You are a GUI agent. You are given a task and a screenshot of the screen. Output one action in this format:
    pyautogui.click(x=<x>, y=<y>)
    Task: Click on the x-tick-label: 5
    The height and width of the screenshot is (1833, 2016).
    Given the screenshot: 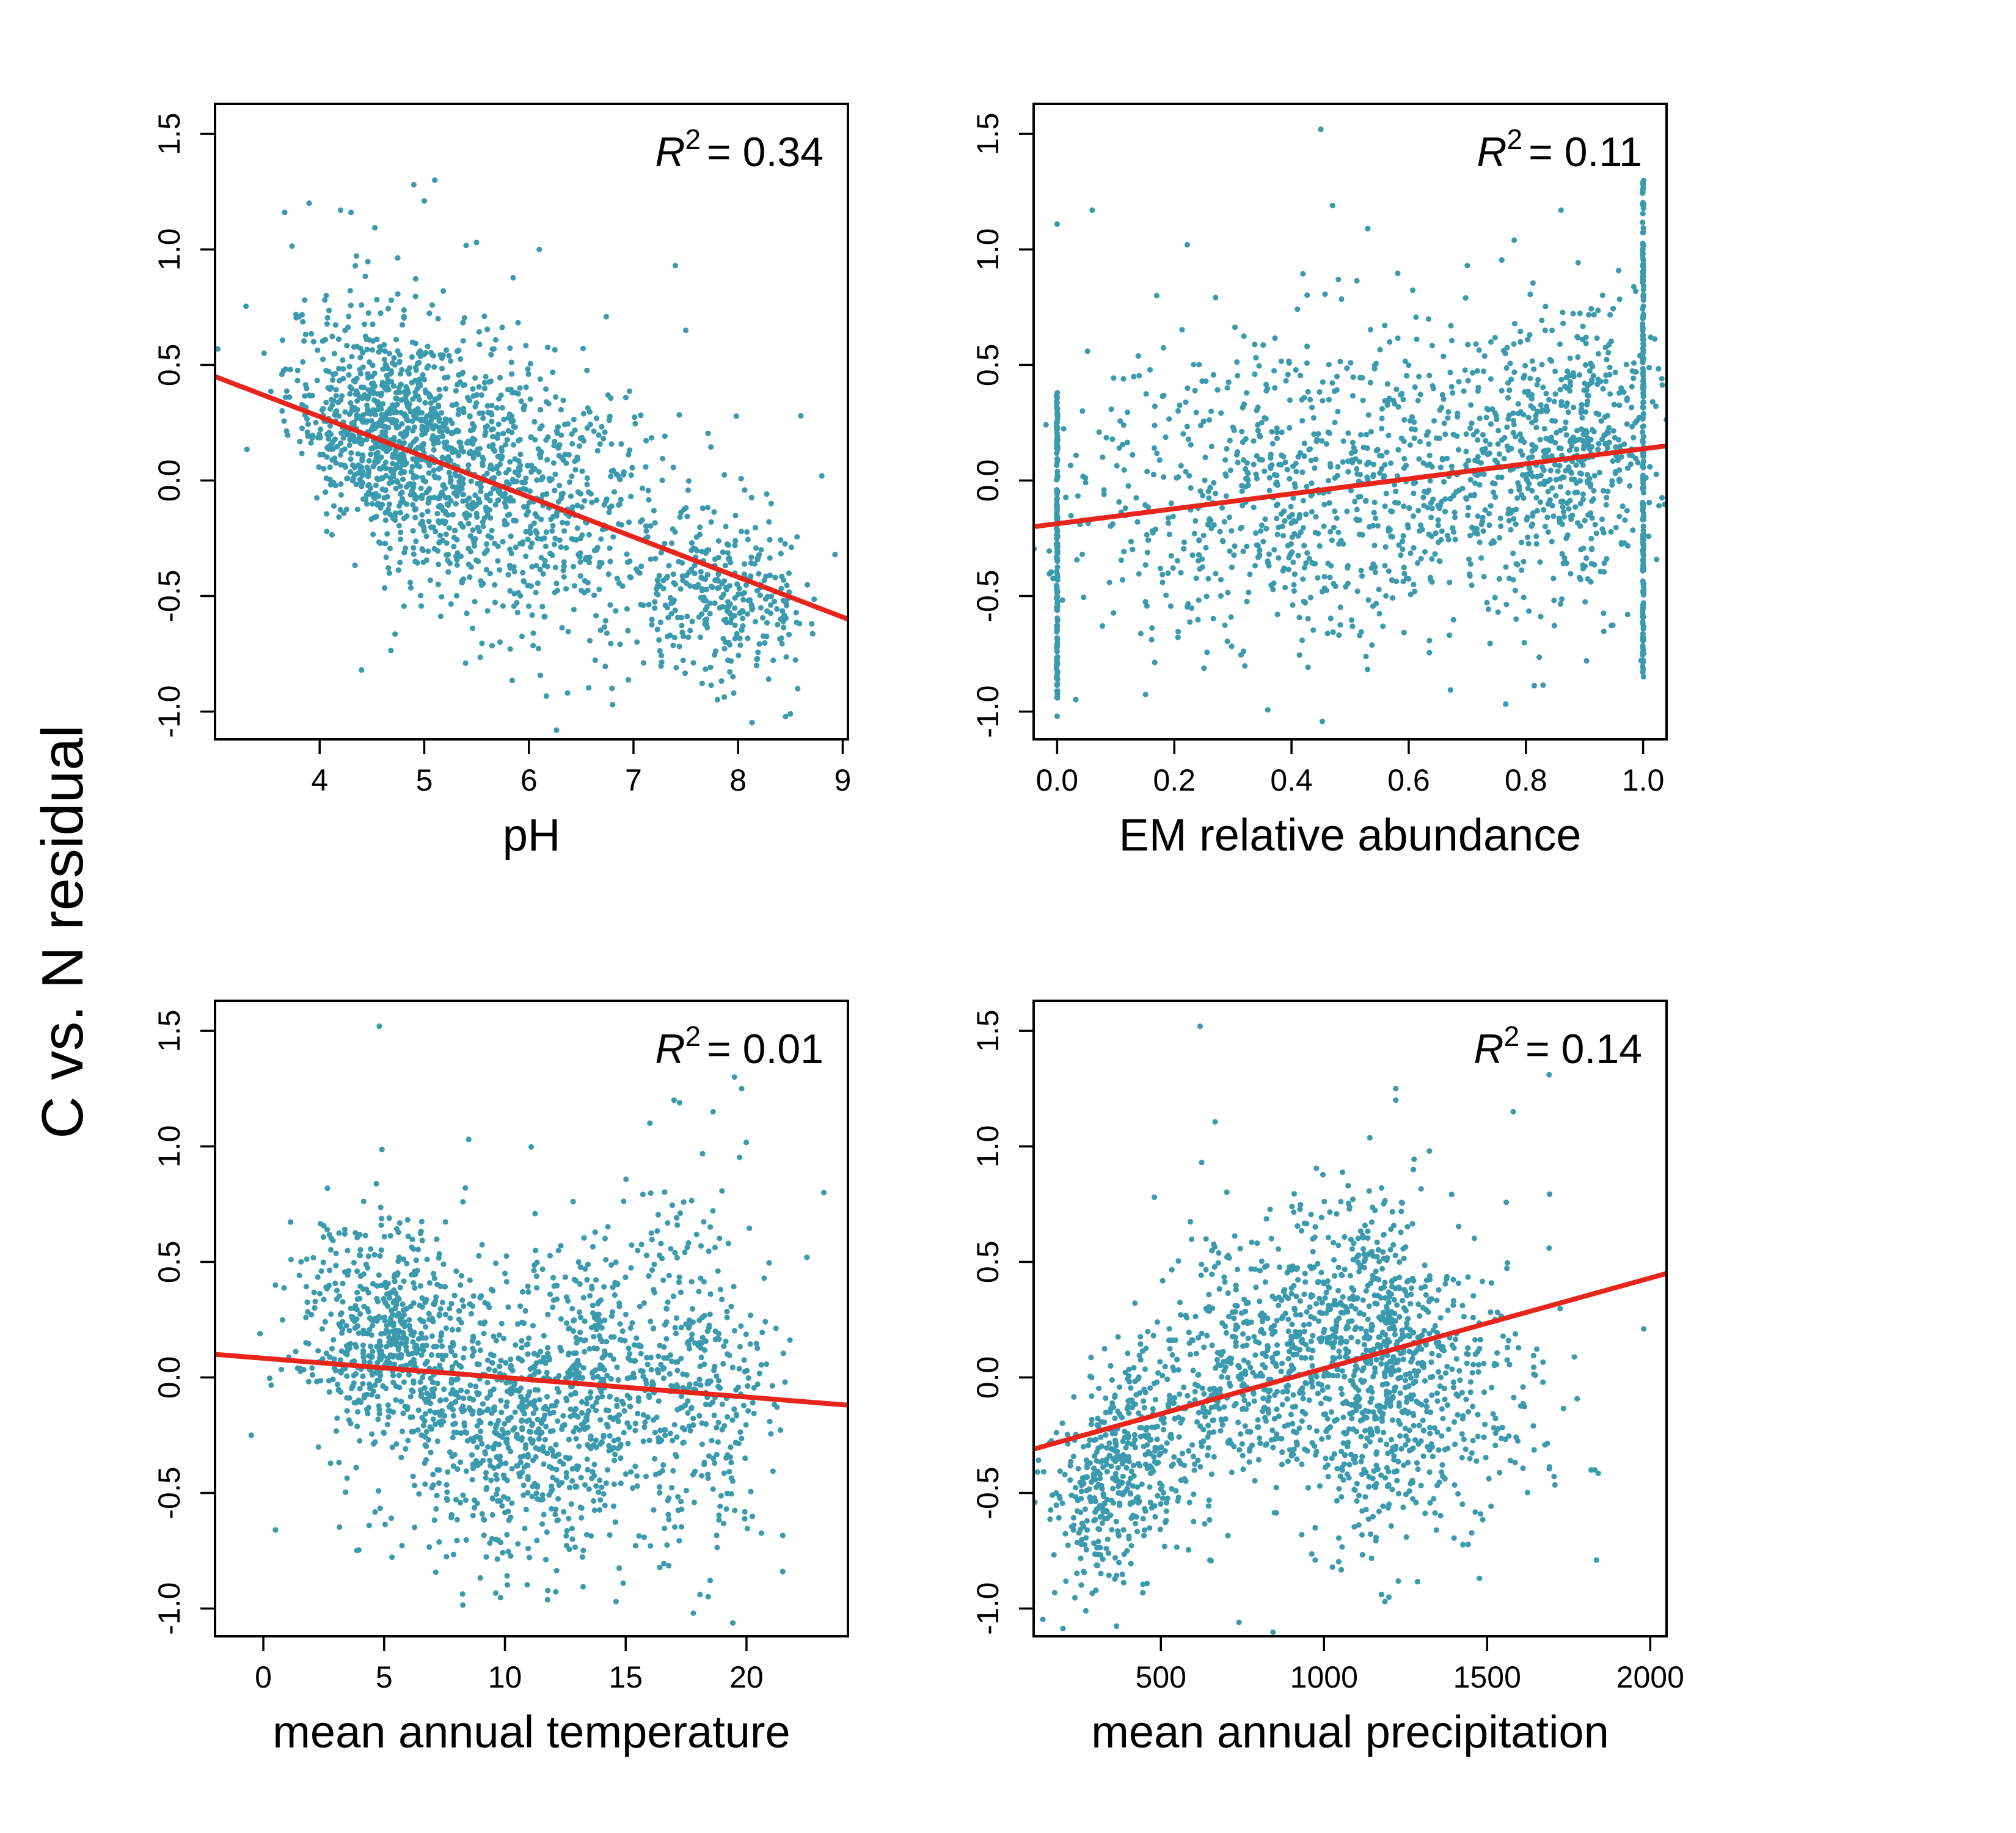 What is the action you would take?
    pyautogui.click(x=425, y=780)
    